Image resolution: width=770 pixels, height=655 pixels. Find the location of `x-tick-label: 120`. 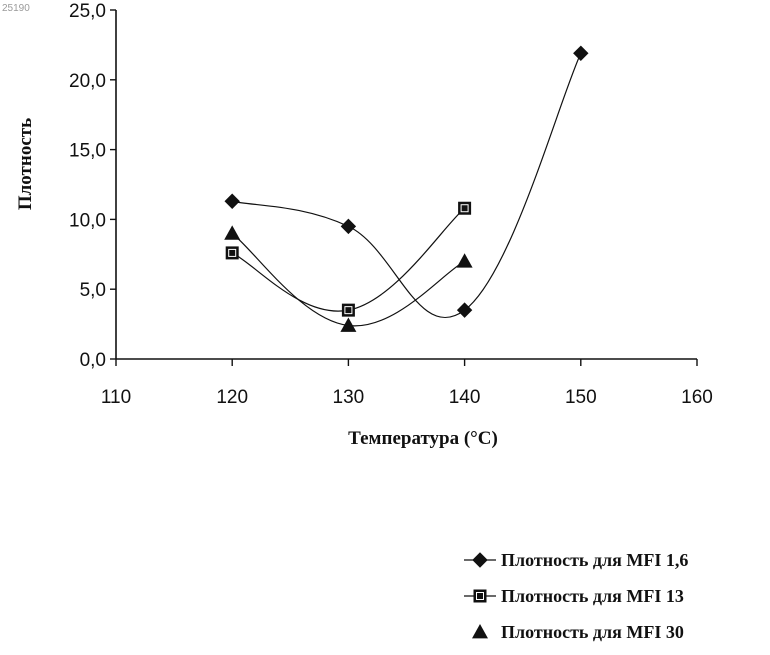

x-tick-label: 120 is located at coordinates (232, 397).